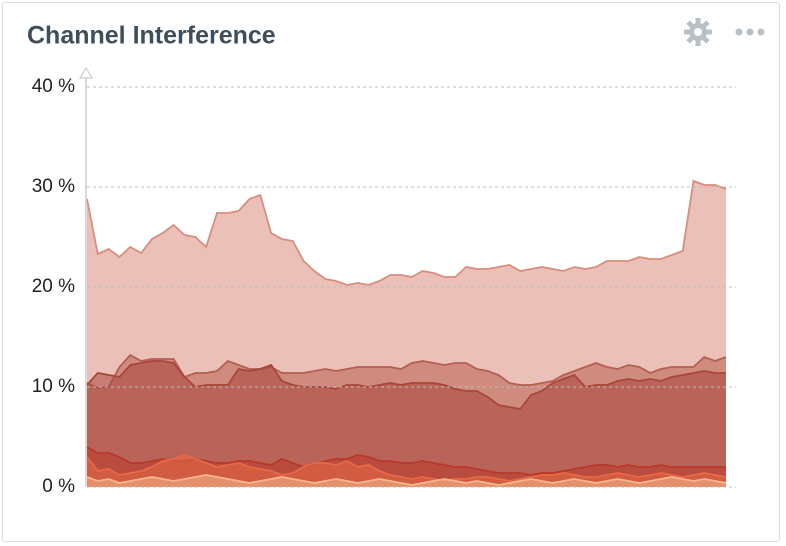  What do you see at coordinates (86, 72) in the screenshot?
I see `y-axis-arrow` at bounding box center [86, 72].